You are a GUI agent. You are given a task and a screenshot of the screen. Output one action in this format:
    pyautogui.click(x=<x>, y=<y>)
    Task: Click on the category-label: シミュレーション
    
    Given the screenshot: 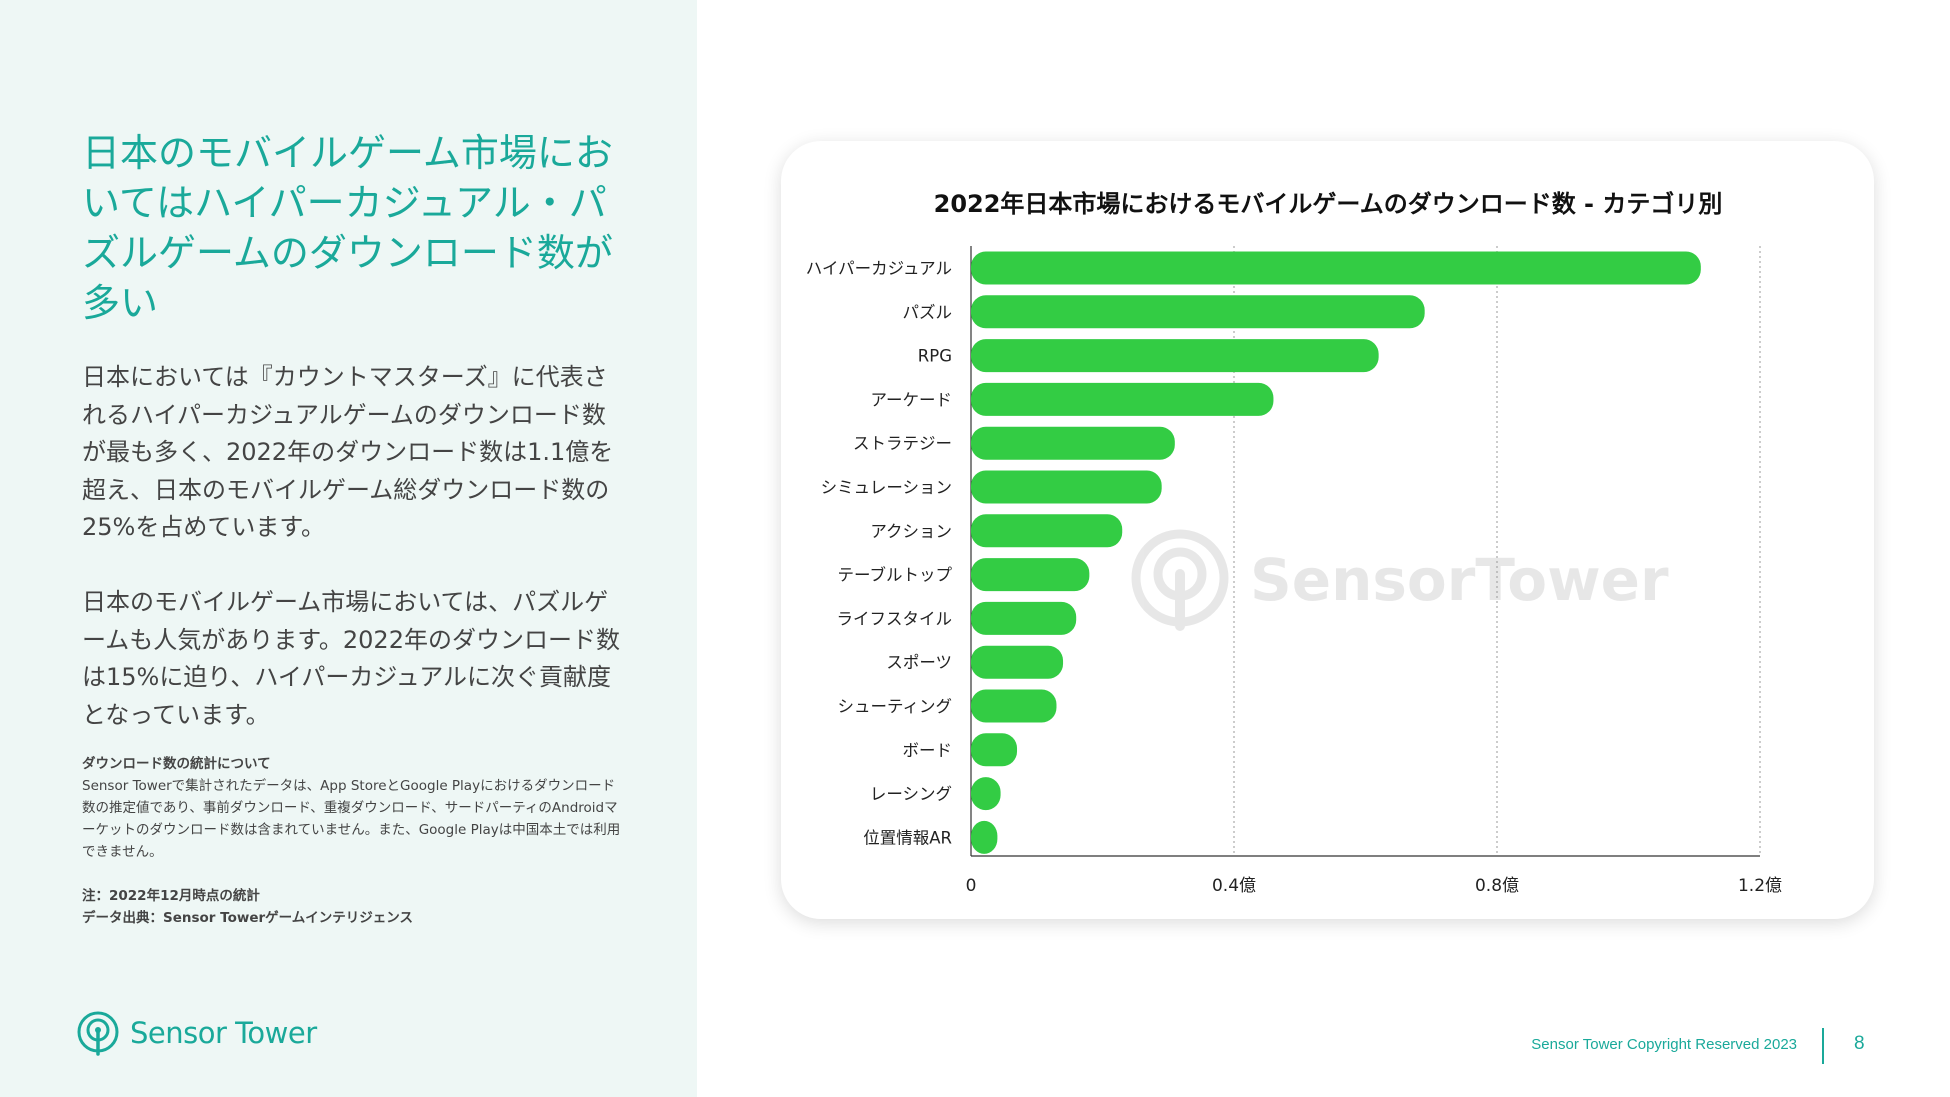 What is the action you would take?
    pyautogui.click(x=886, y=487)
    